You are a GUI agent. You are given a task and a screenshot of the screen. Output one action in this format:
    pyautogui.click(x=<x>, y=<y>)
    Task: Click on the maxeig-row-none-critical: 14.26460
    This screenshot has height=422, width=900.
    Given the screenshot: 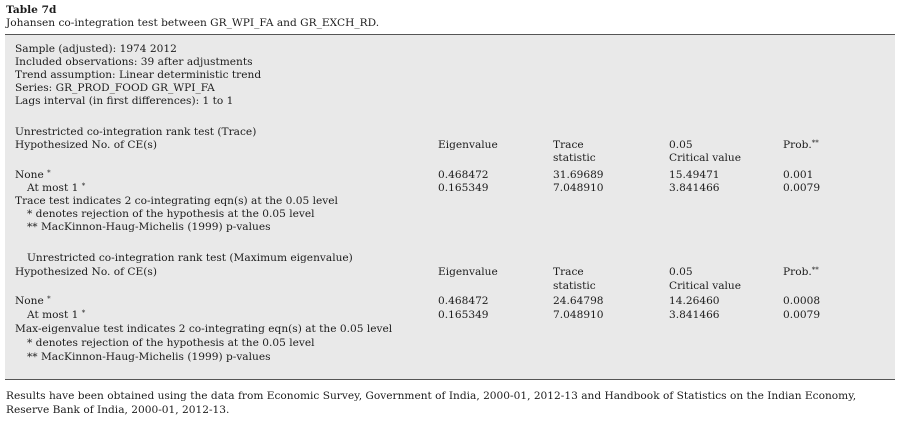 What is the action you would take?
    pyautogui.click(x=694, y=301)
    